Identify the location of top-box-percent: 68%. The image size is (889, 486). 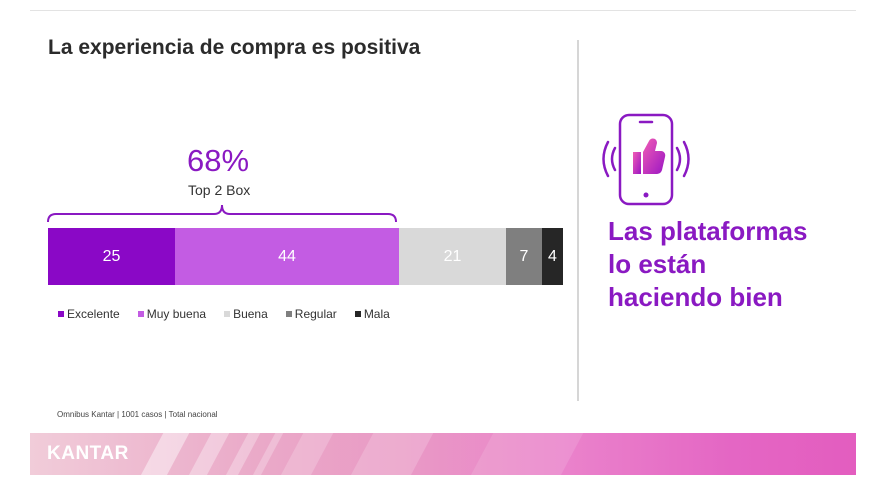
(218, 160).